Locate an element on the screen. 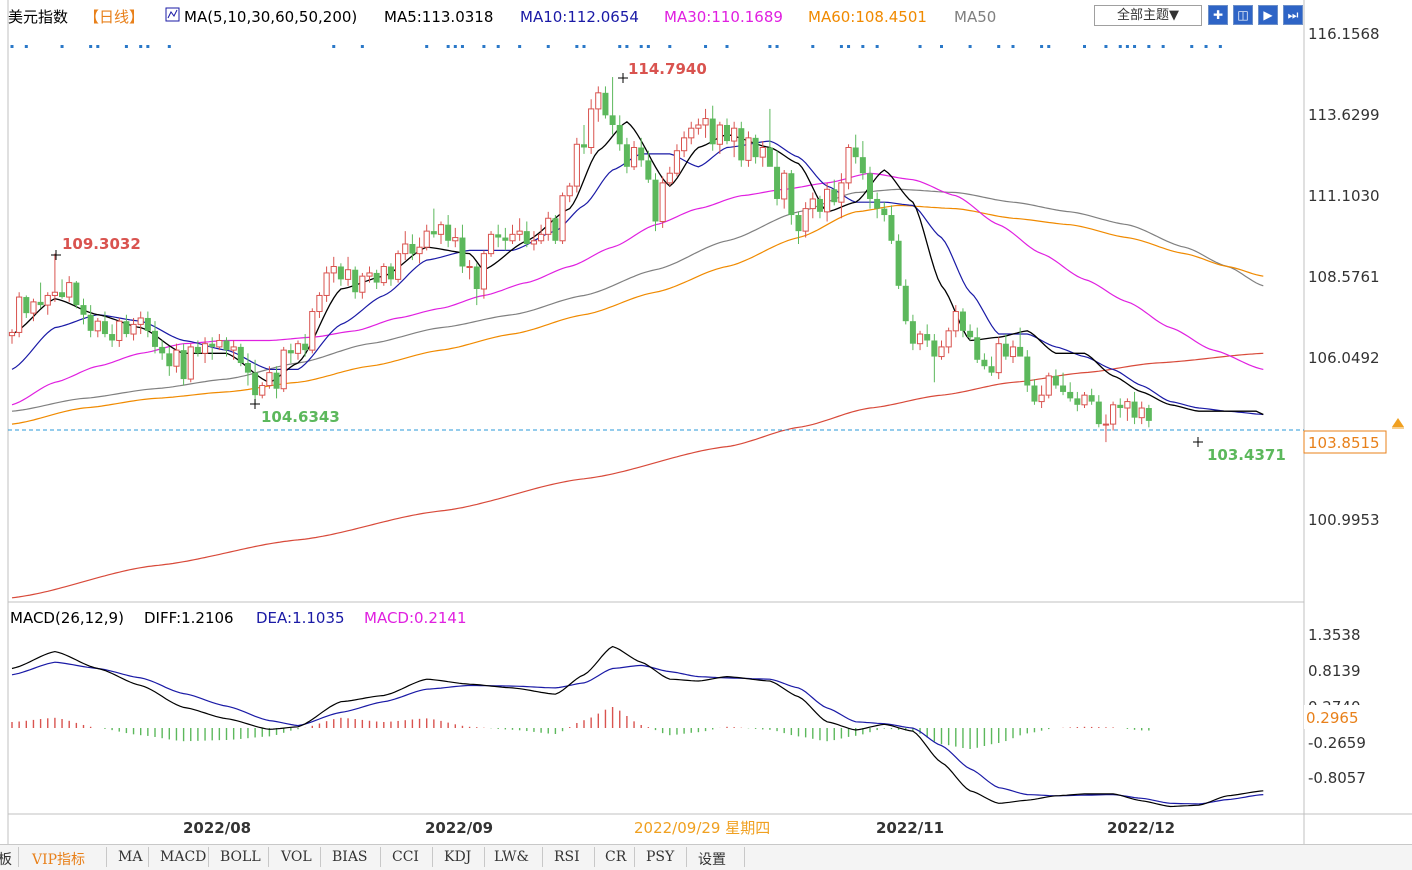  tab-ma: MA is located at coordinates (130, 857).